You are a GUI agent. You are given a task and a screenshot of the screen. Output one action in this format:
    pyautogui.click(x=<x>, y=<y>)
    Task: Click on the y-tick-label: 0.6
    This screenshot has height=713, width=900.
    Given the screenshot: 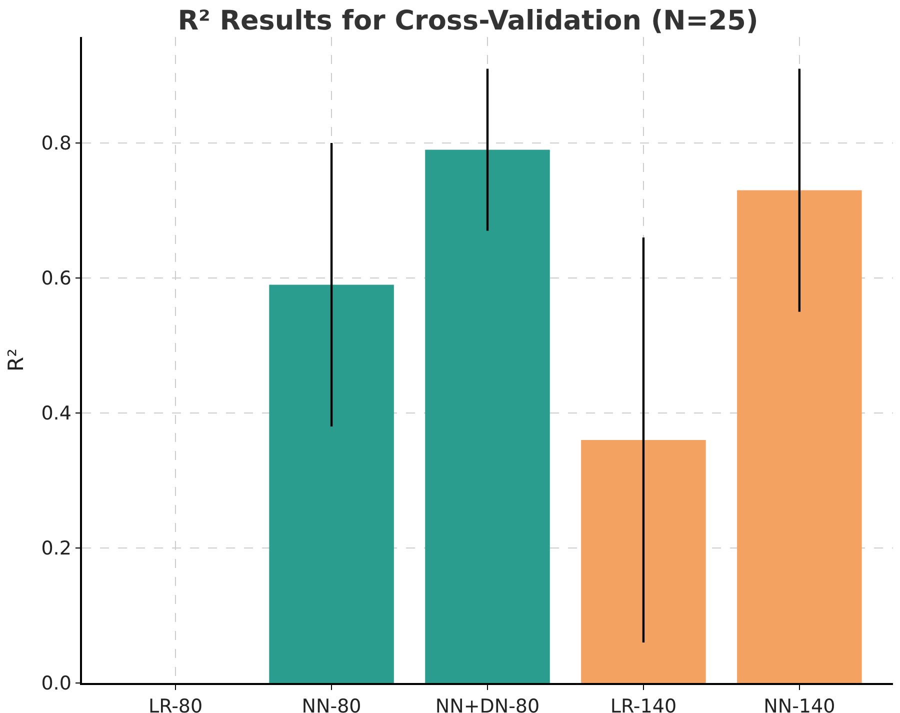 What is the action you would take?
    pyautogui.click(x=56, y=279)
    